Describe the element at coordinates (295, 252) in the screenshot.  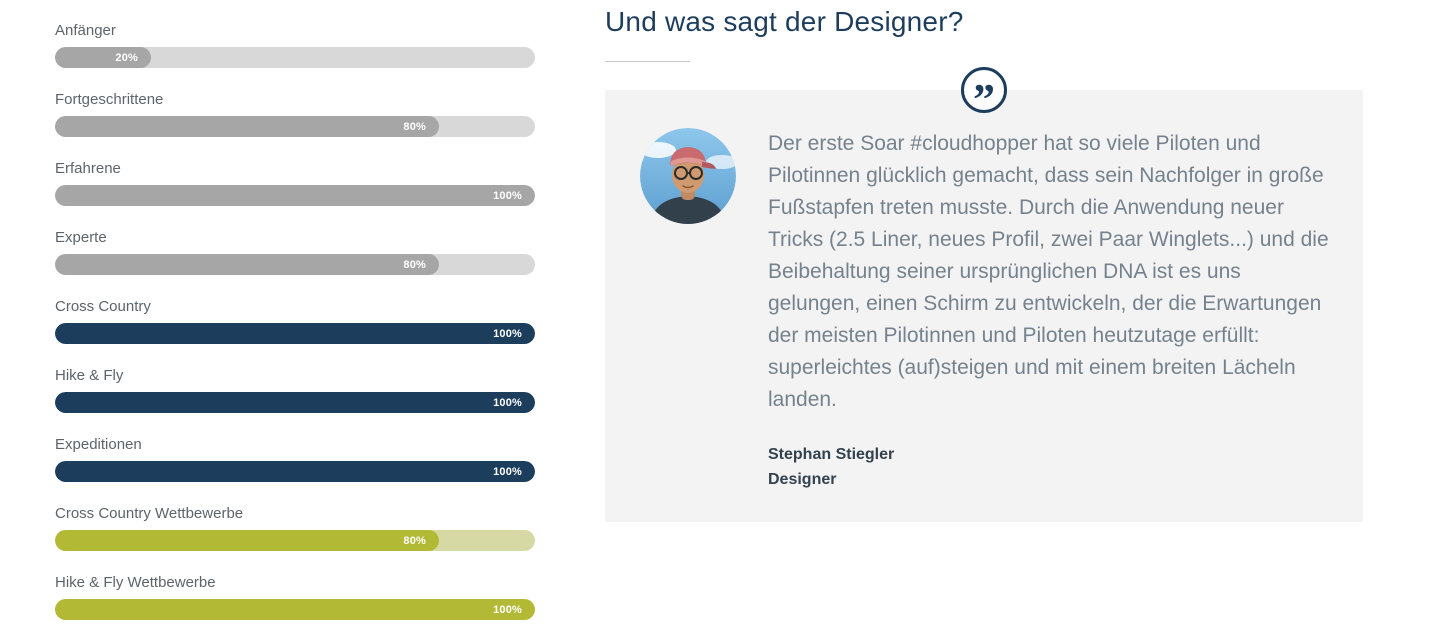
I see `skill-row: Experte 80%` at that location.